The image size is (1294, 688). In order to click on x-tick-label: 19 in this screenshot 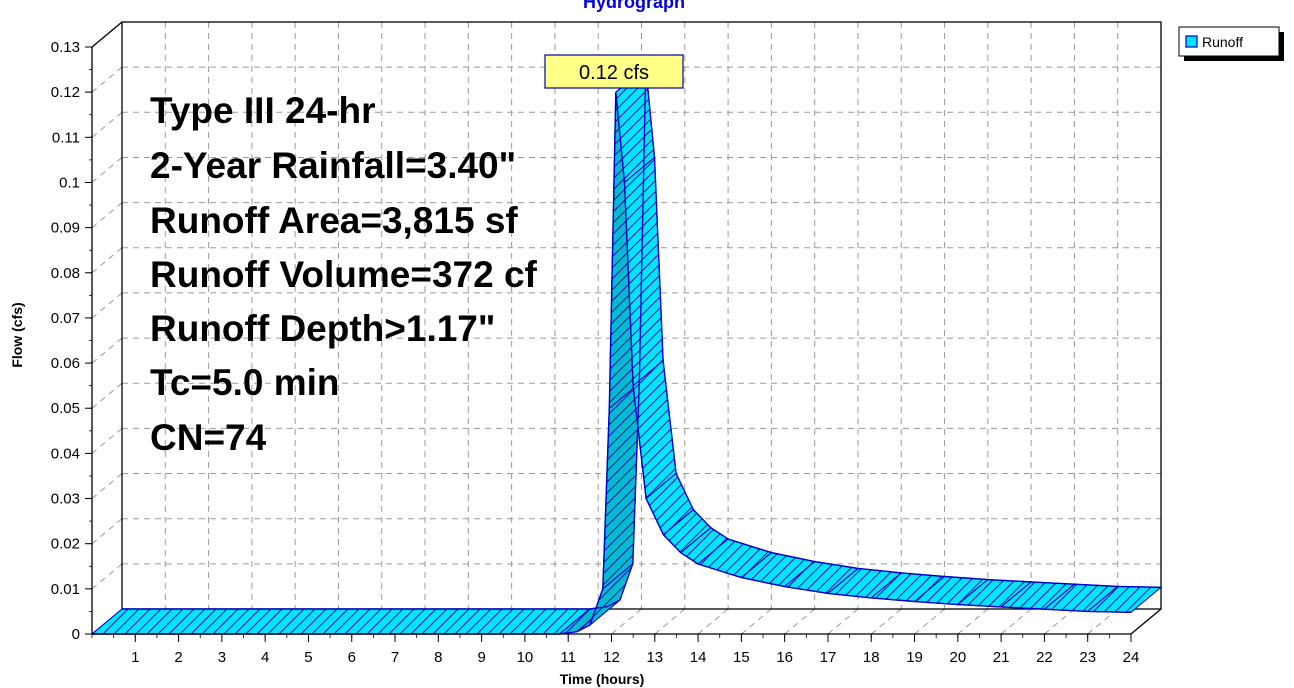, I will do `click(914, 657)`.